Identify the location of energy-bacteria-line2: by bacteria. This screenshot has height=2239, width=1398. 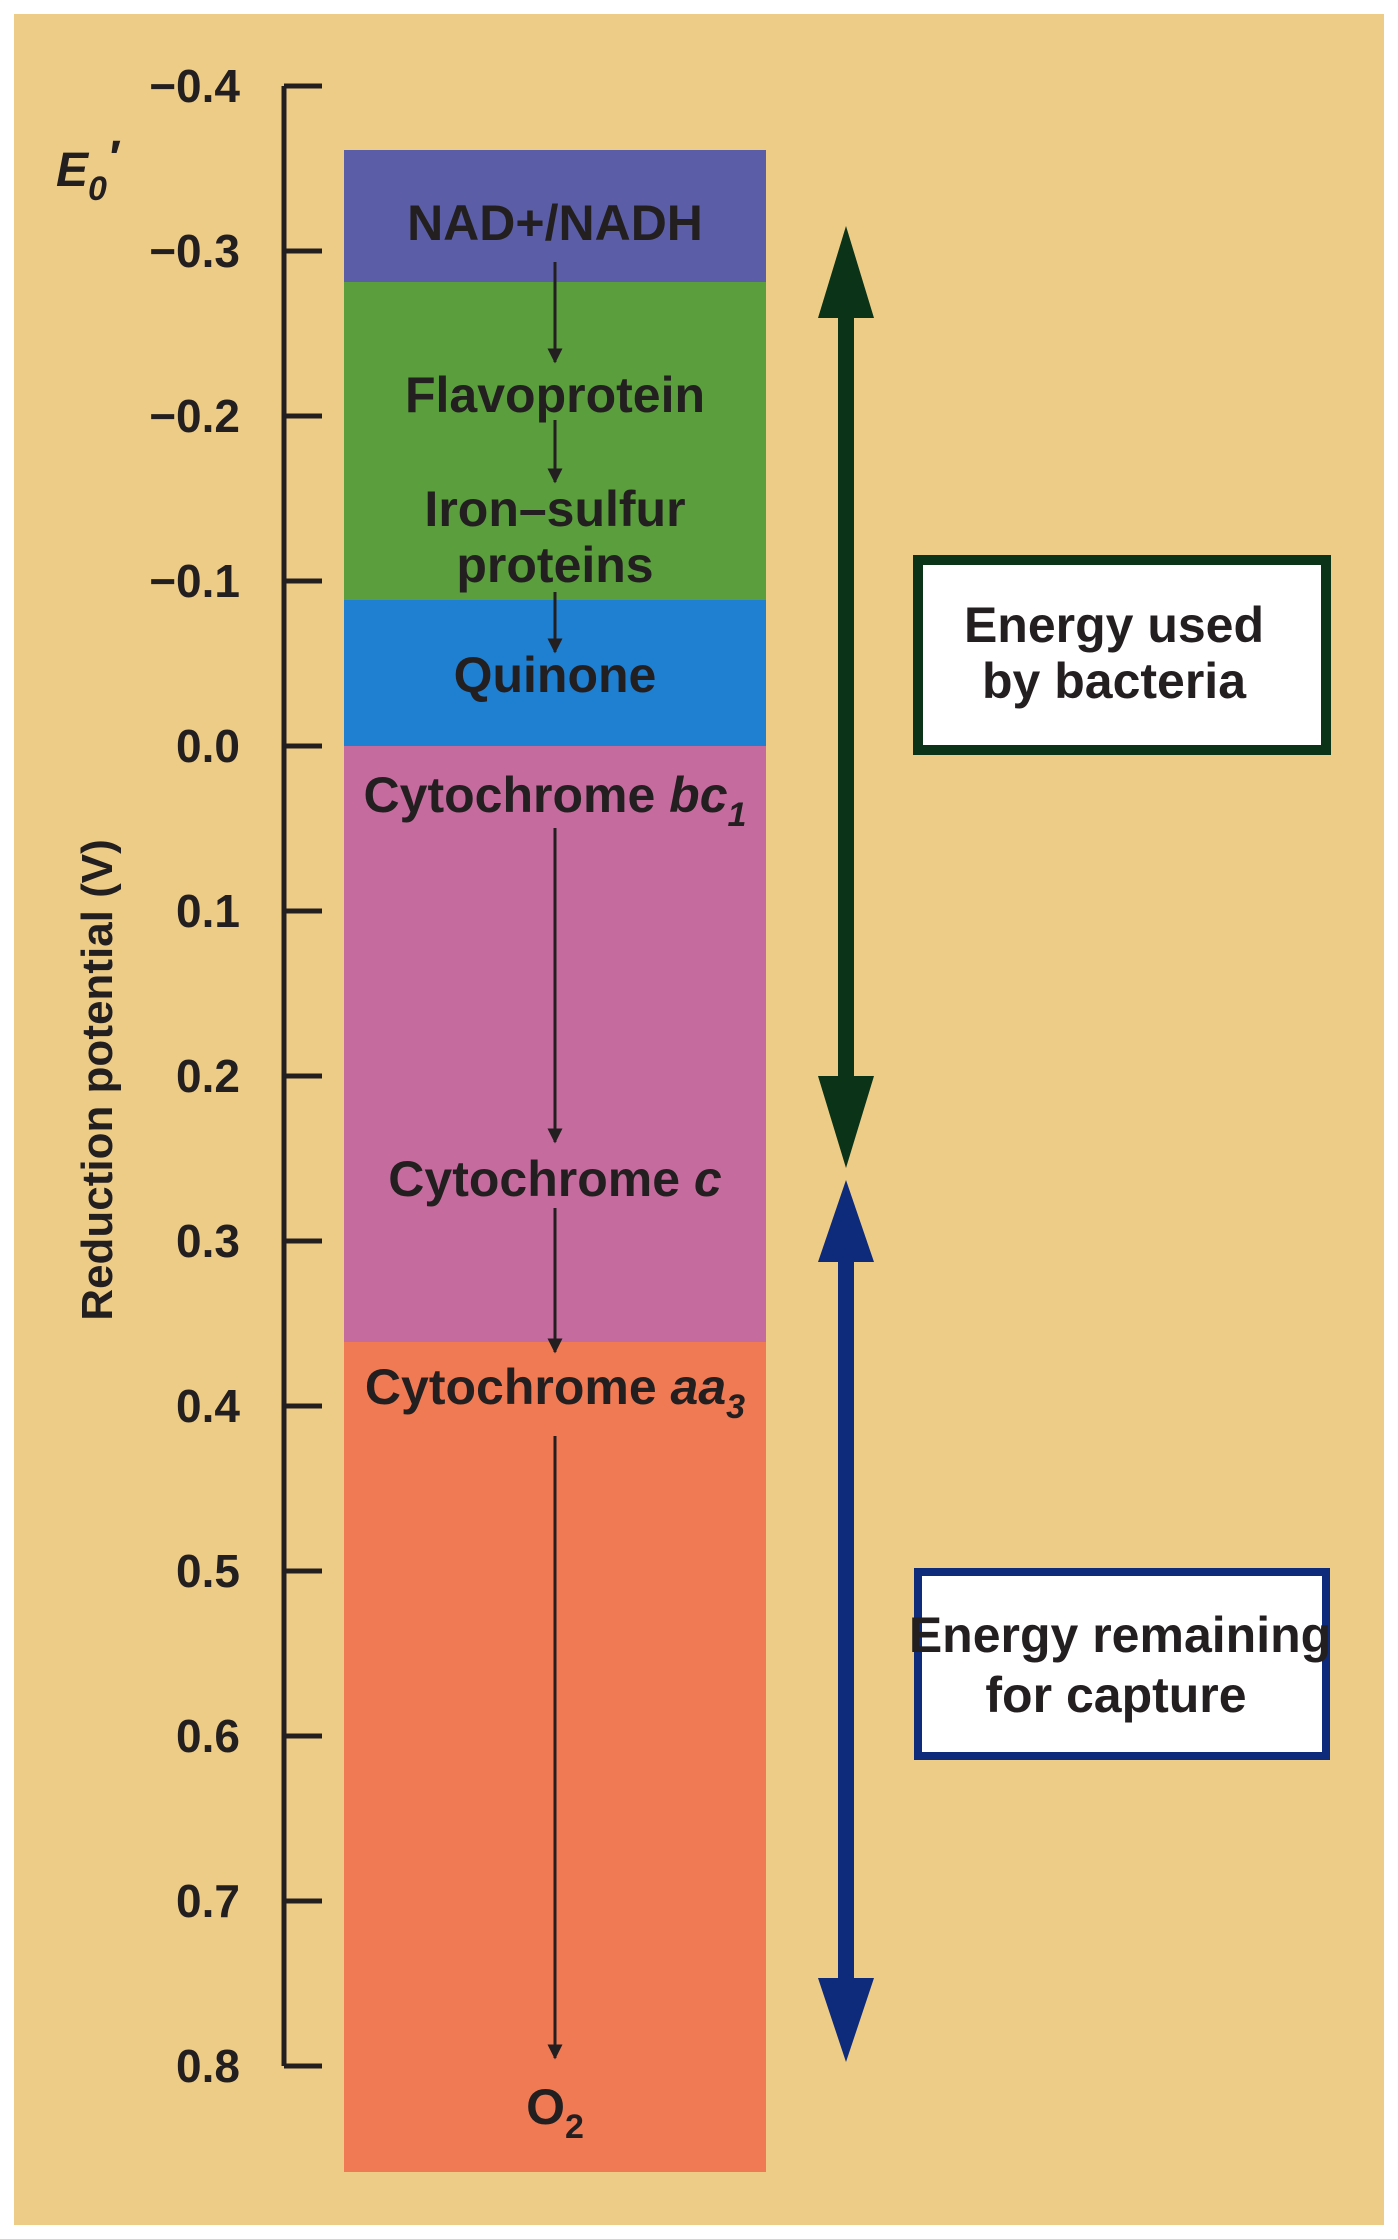
(1114, 681).